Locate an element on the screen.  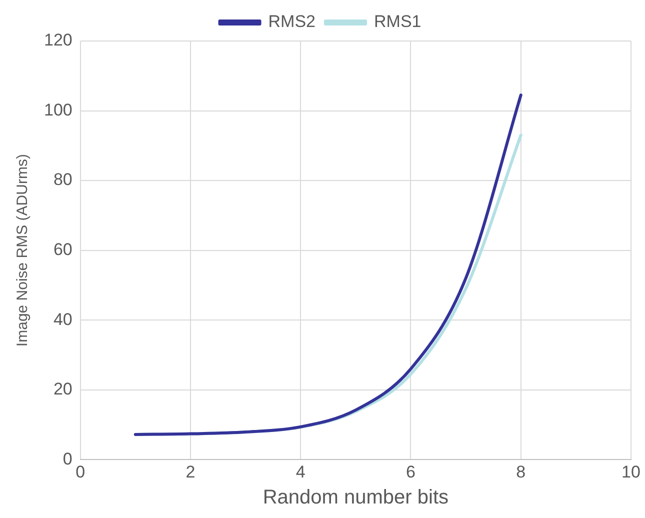
y-axis-title: Image Noise RMS (ADUrms) is located at coordinates (23, 250).